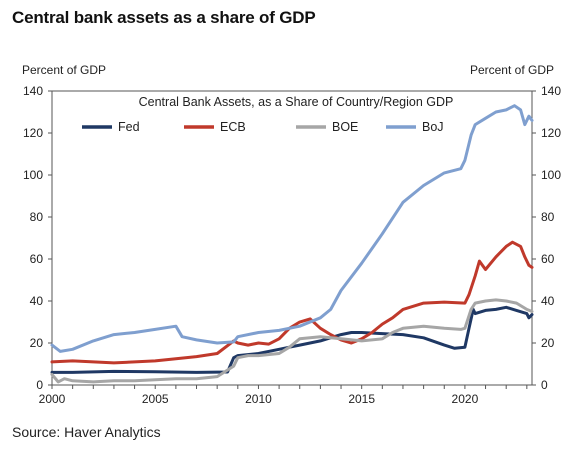 This screenshot has height=456, width=584. I want to click on legend-label-fed: Fed, so click(129, 127).